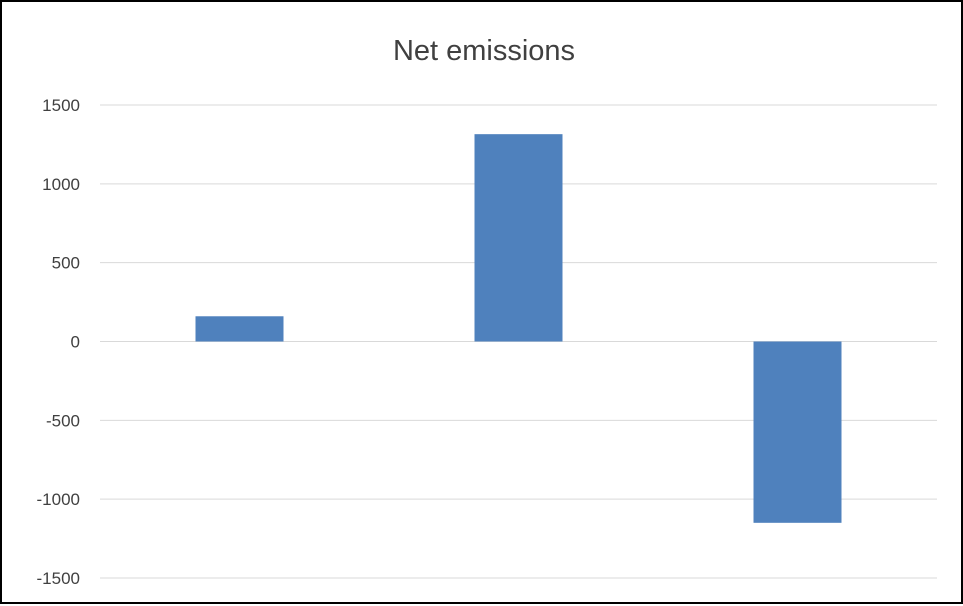  I want to click on y-tick-label: 1500, so click(61, 105).